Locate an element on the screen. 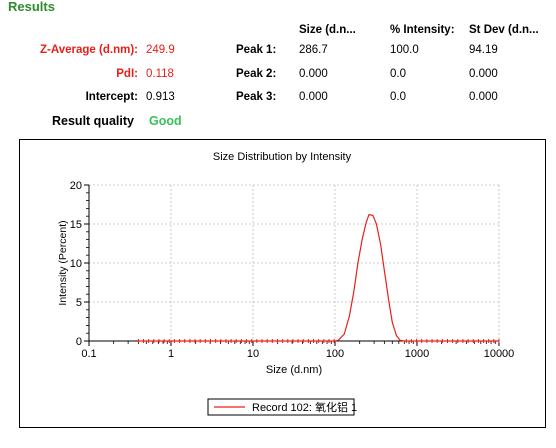 Image resolution: width=556 pixels, height=448 pixels. z-average-value: 249.9 is located at coordinates (160, 50).